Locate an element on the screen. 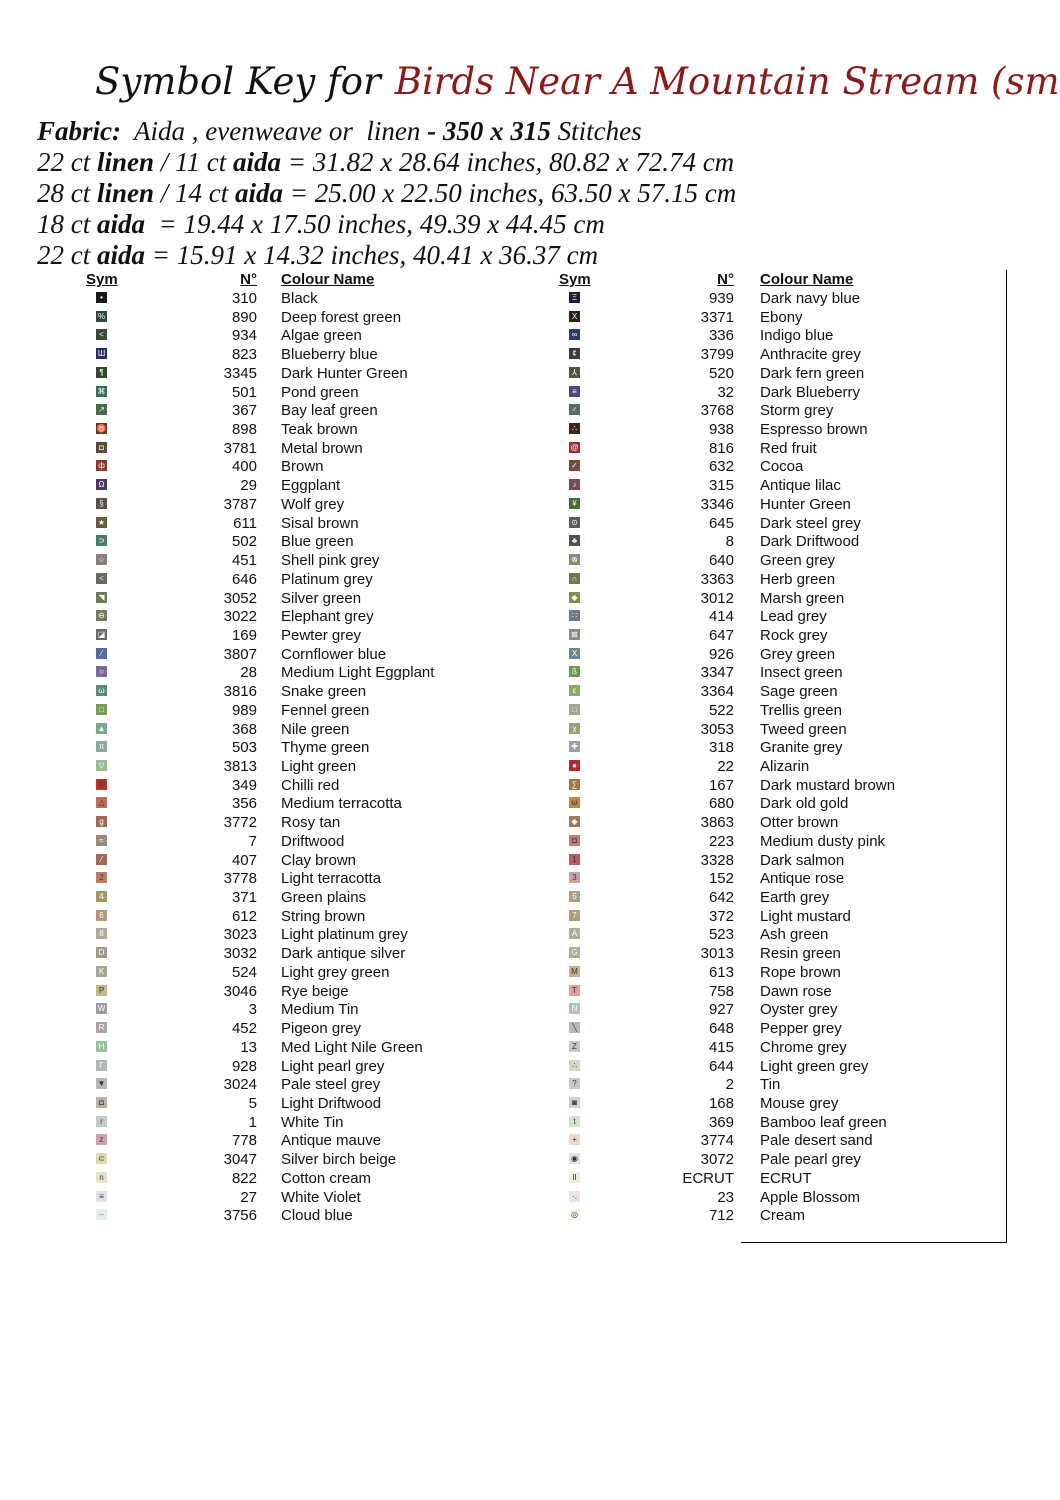 This screenshot has height=1500, width=1060. info-text: linen is located at coordinates (126, 193).